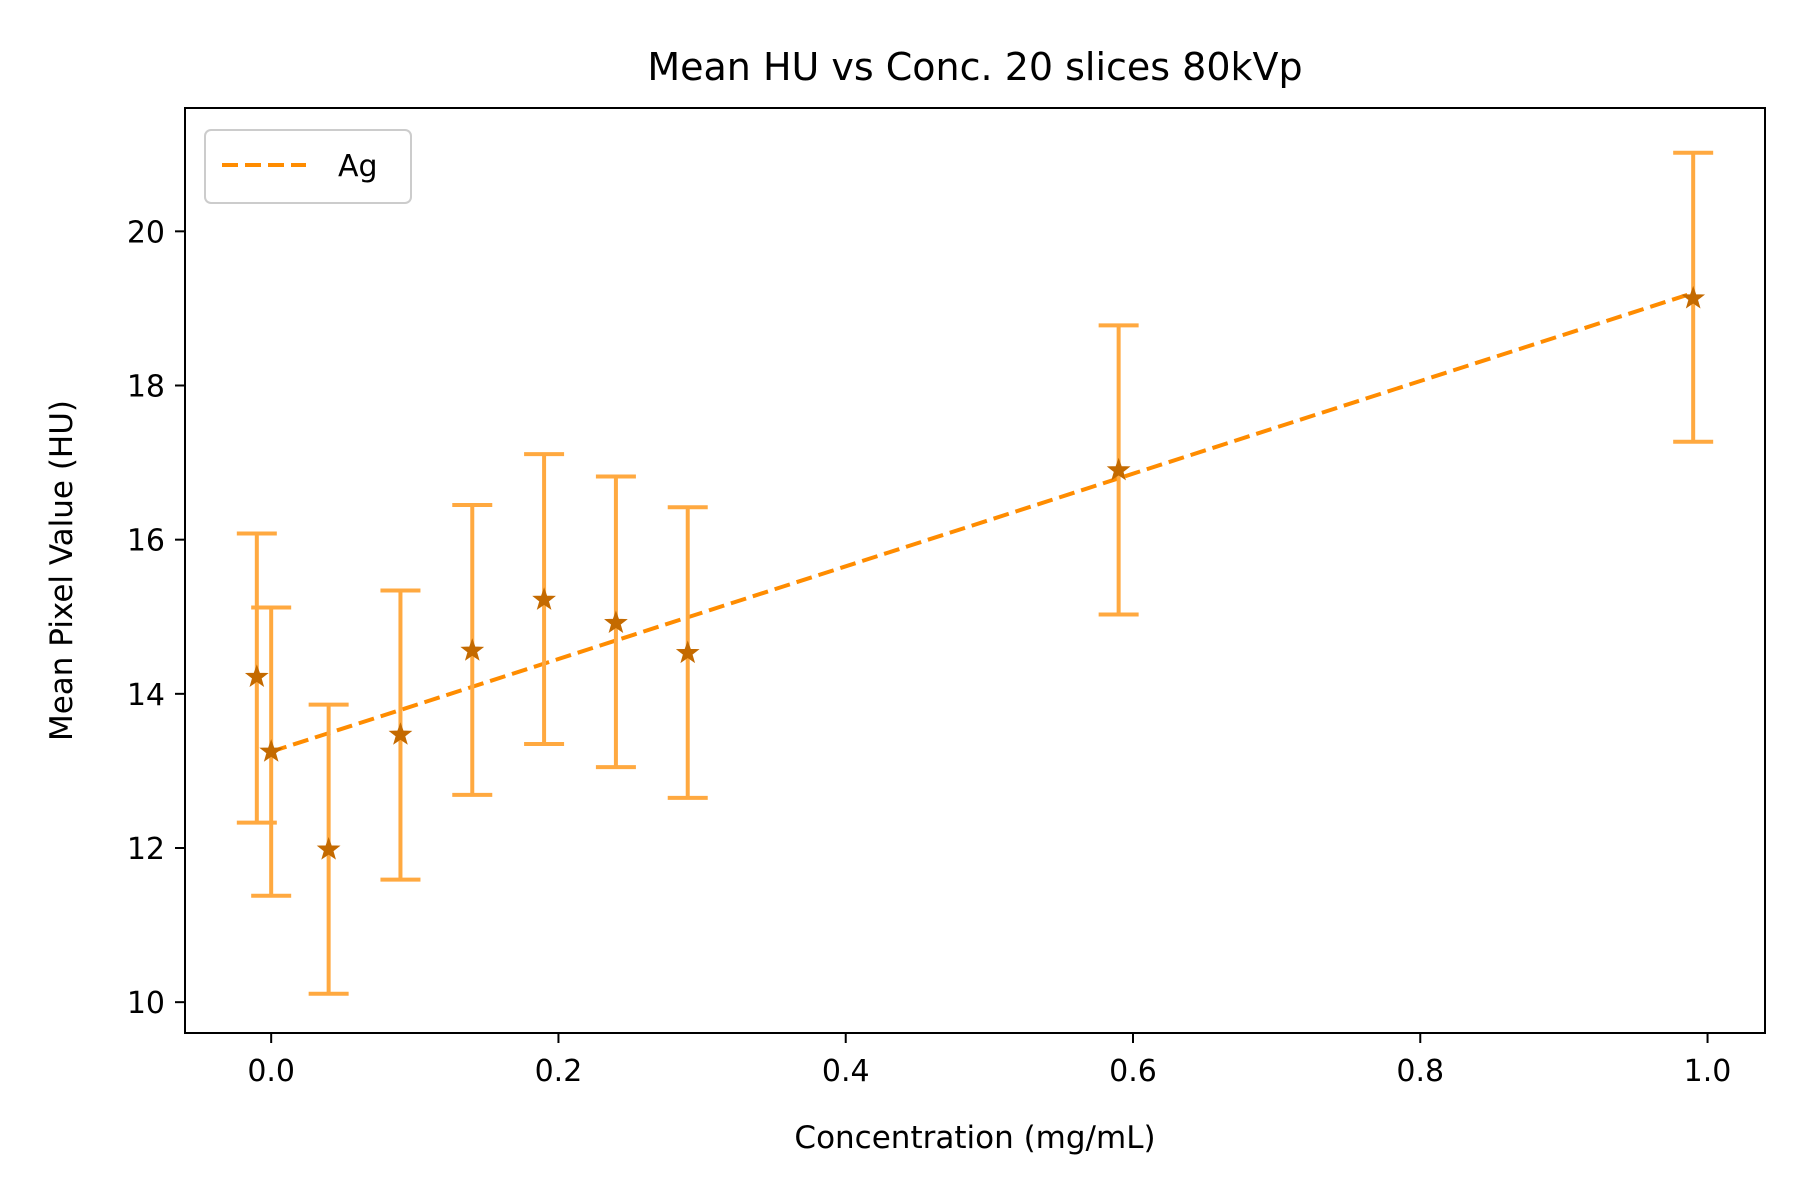 The width and height of the screenshot is (1800, 1204). Describe the element at coordinates (974, 1138) in the screenshot. I see `x-axis-label: Concentration (mg/mL)` at that location.